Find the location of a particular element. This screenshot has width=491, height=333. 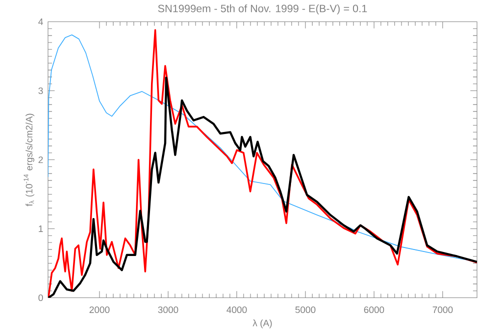

y-tick-label: 3 is located at coordinates (40, 91).